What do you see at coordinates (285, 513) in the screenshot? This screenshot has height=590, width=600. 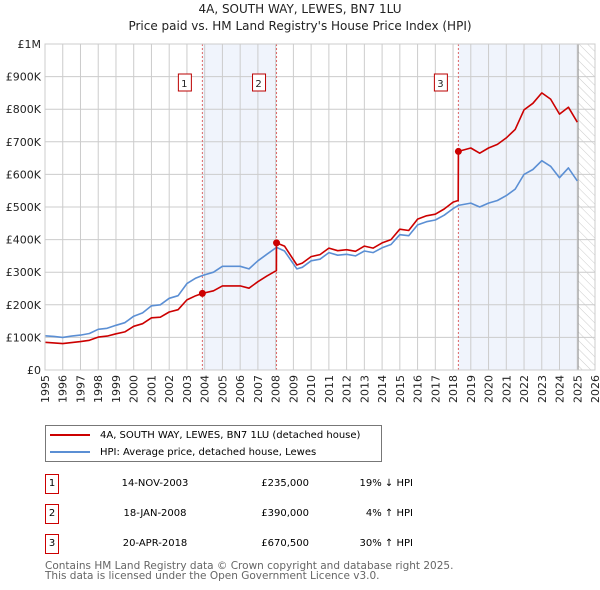 I see `sale-price: £390,000` at bounding box center [285, 513].